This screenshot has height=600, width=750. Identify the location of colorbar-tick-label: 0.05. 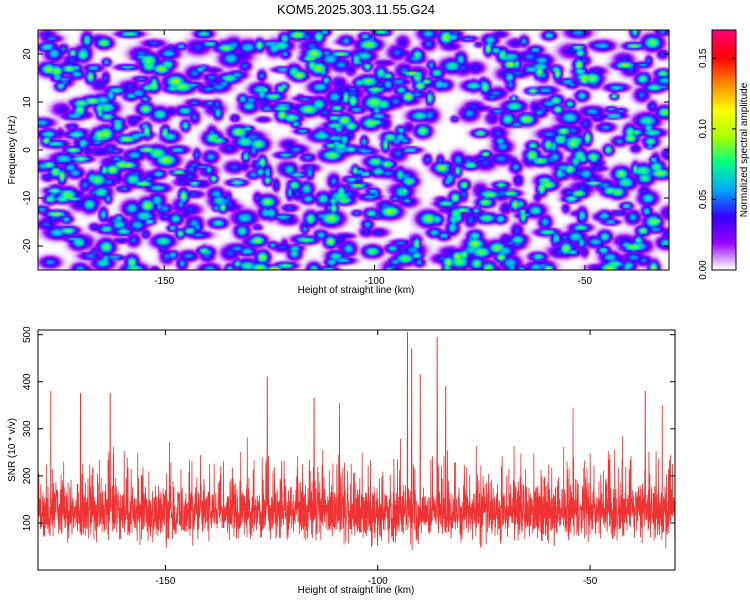
(703, 199).